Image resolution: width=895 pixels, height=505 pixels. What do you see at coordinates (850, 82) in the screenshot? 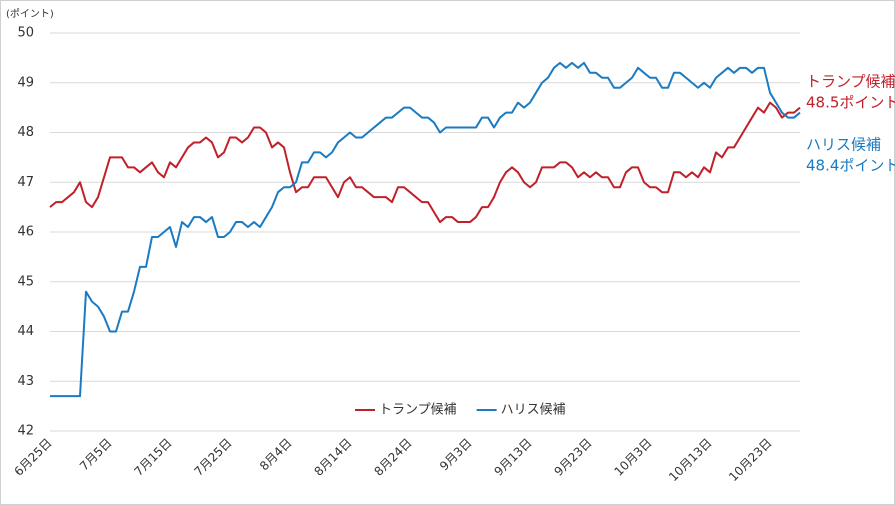
I see `end-label: トランプ候補` at bounding box center [850, 82].